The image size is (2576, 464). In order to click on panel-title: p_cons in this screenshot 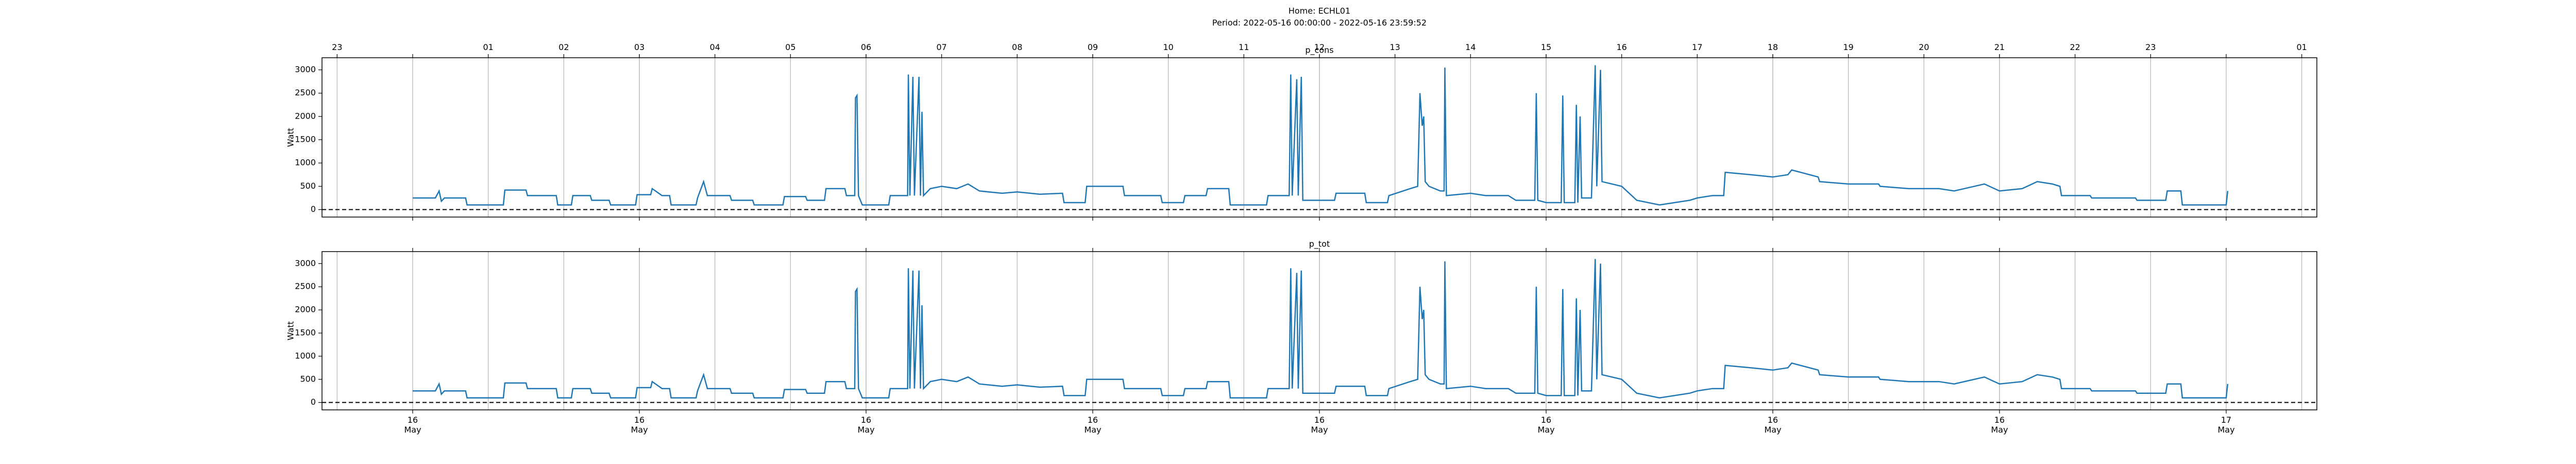, I will do `click(1319, 50)`.